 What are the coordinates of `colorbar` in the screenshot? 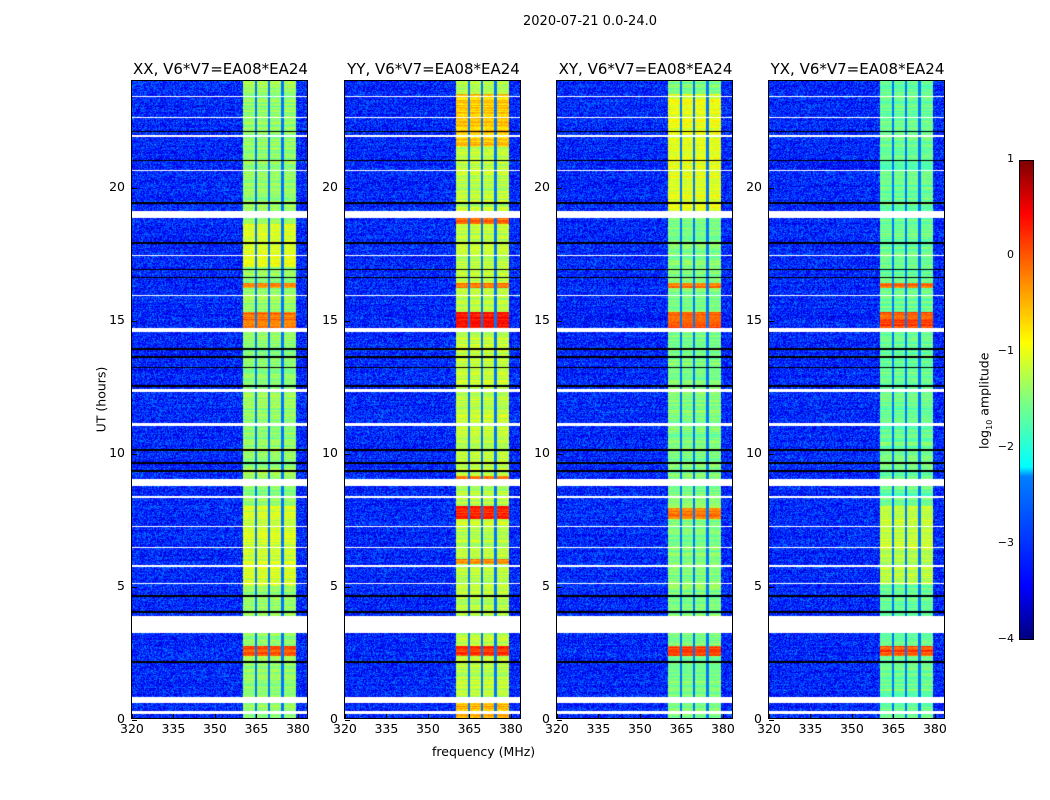 It's located at (1026, 400).